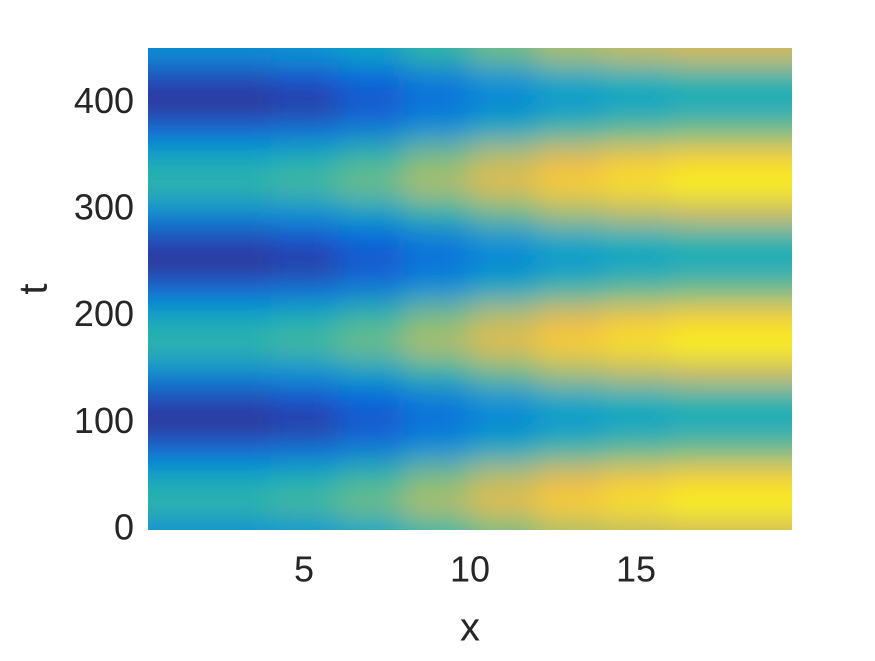  Describe the element at coordinates (104, 420) in the screenshot. I see `y-tick-label: 100` at that location.